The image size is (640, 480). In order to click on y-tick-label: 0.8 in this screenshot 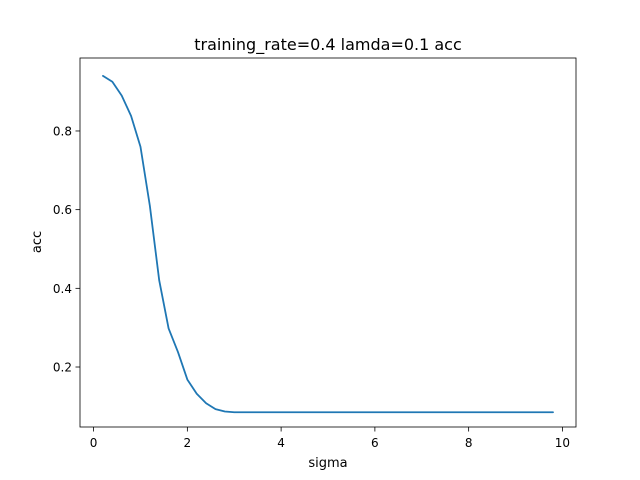, I will do `click(62, 131)`.